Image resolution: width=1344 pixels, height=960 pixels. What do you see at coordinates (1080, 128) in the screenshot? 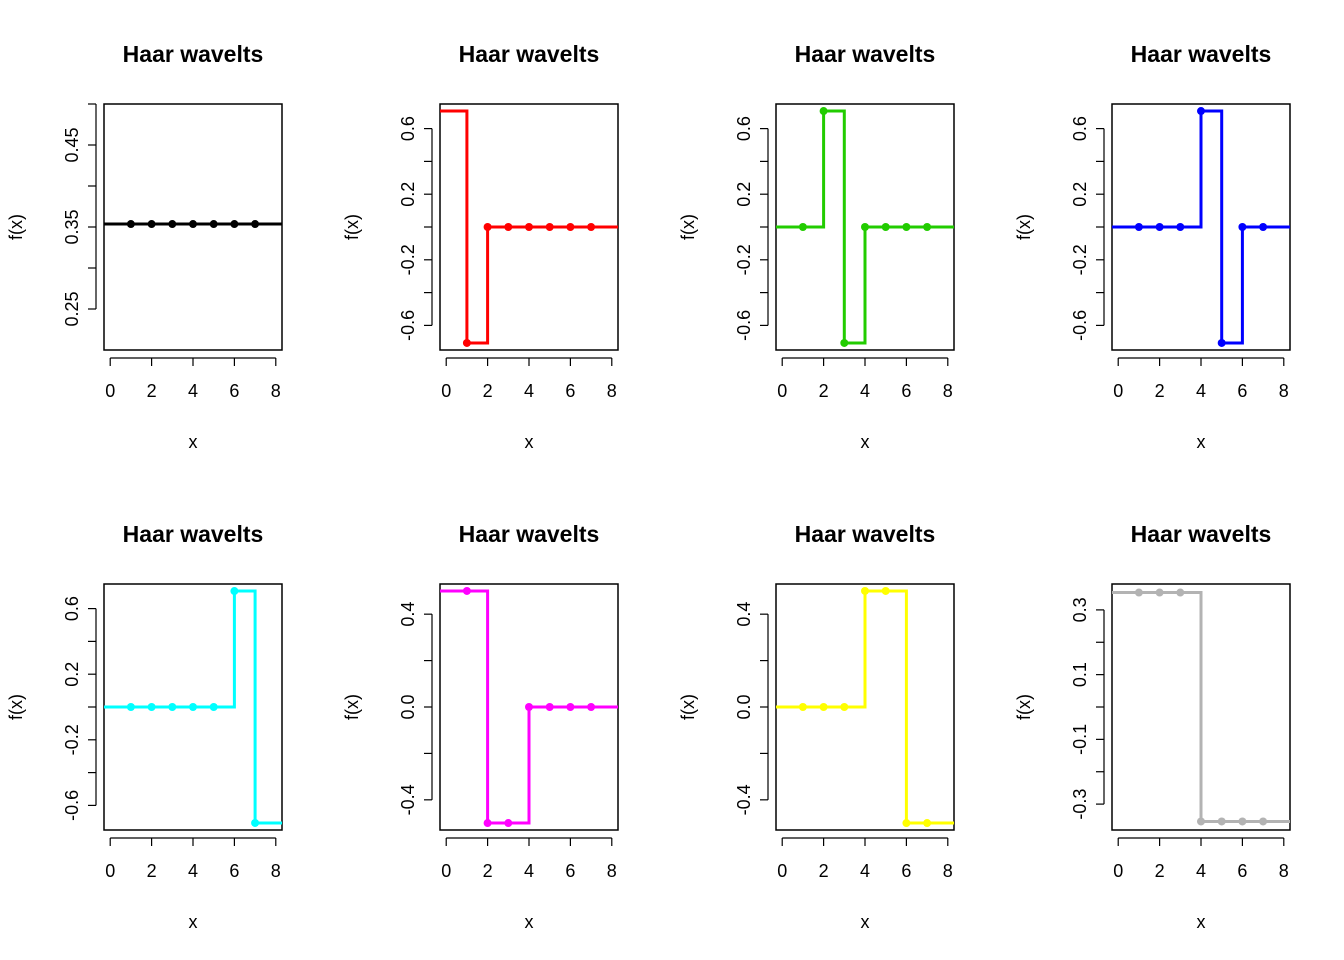
I see `y-tick-label: 0.6` at bounding box center [1080, 128].